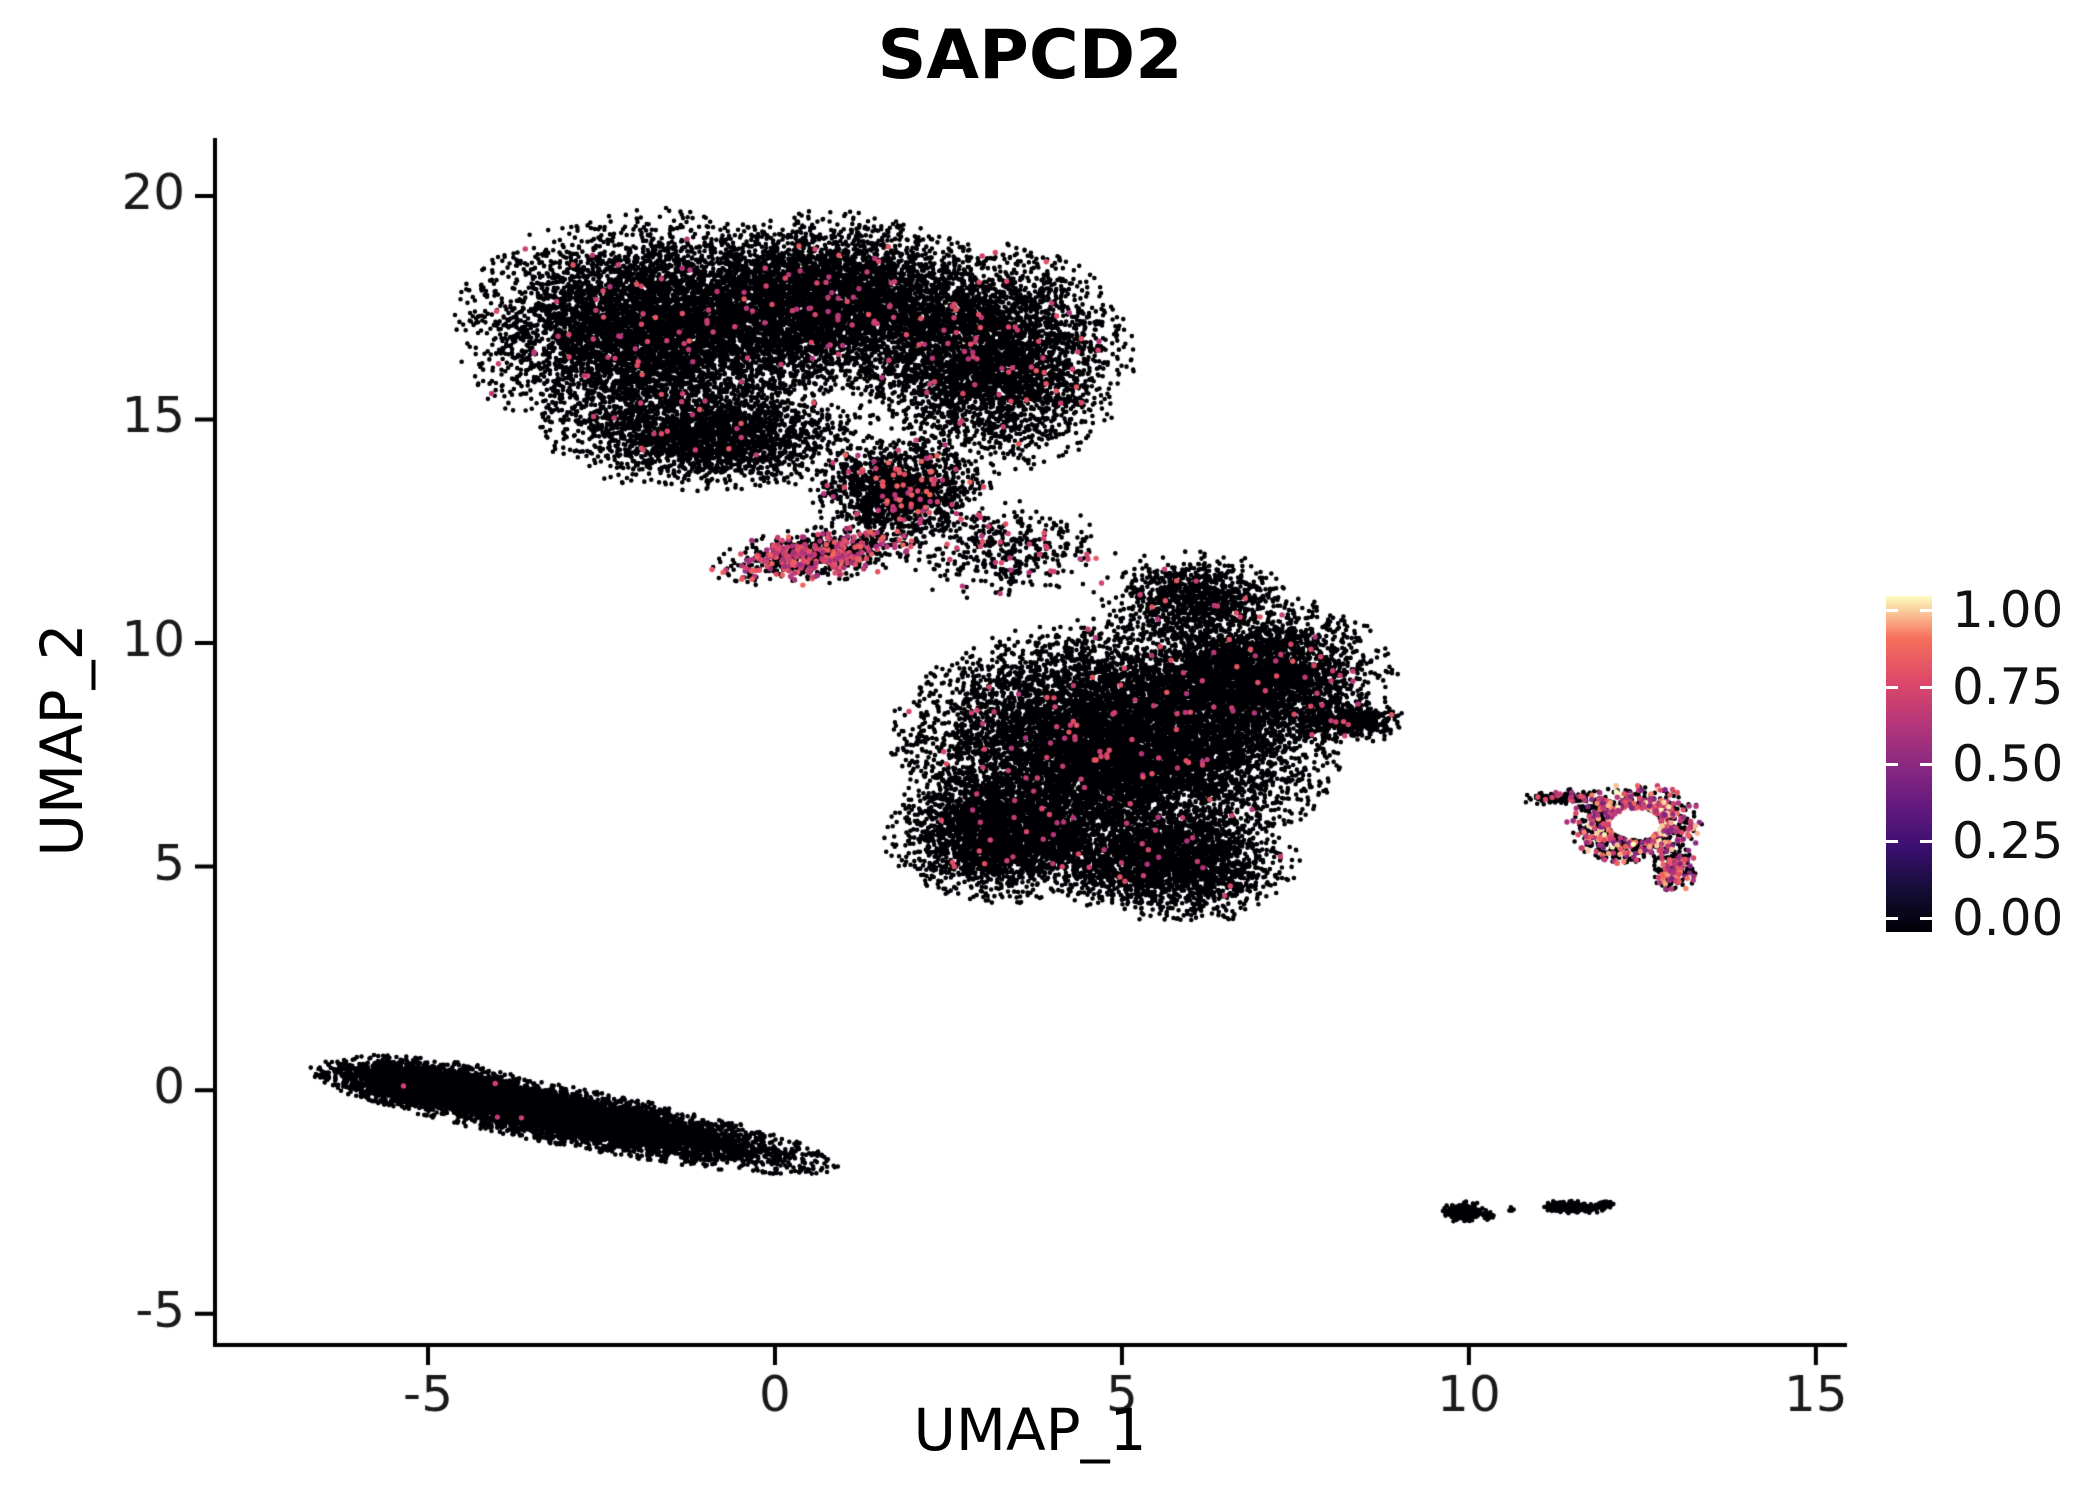 This screenshot has height=1500, width=2100. Describe the element at coordinates (1909, 764) in the screenshot. I see `colorbar-gradient` at that location.